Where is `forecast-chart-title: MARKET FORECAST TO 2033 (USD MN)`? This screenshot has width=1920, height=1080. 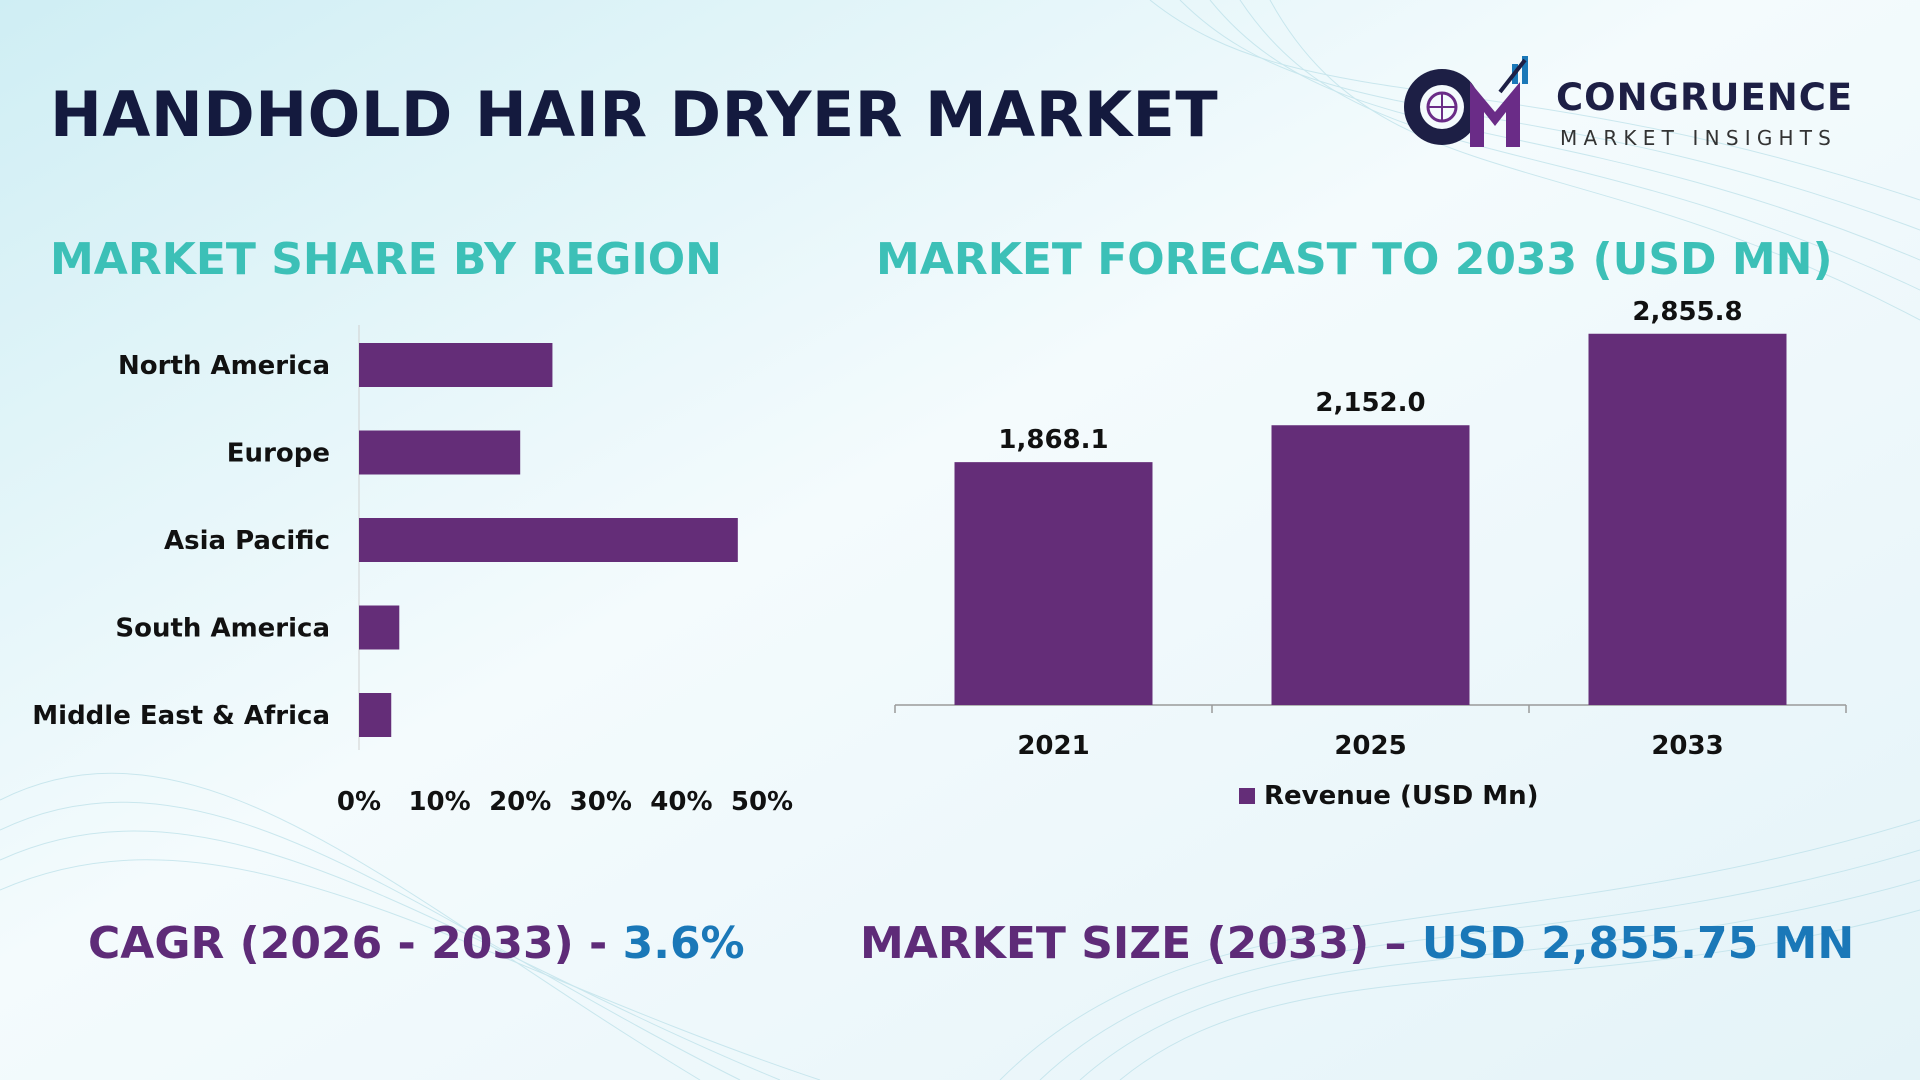 forecast-chart-title: MARKET FORECAST TO 2033 (USD MN) is located at coordinates (1354, 259).